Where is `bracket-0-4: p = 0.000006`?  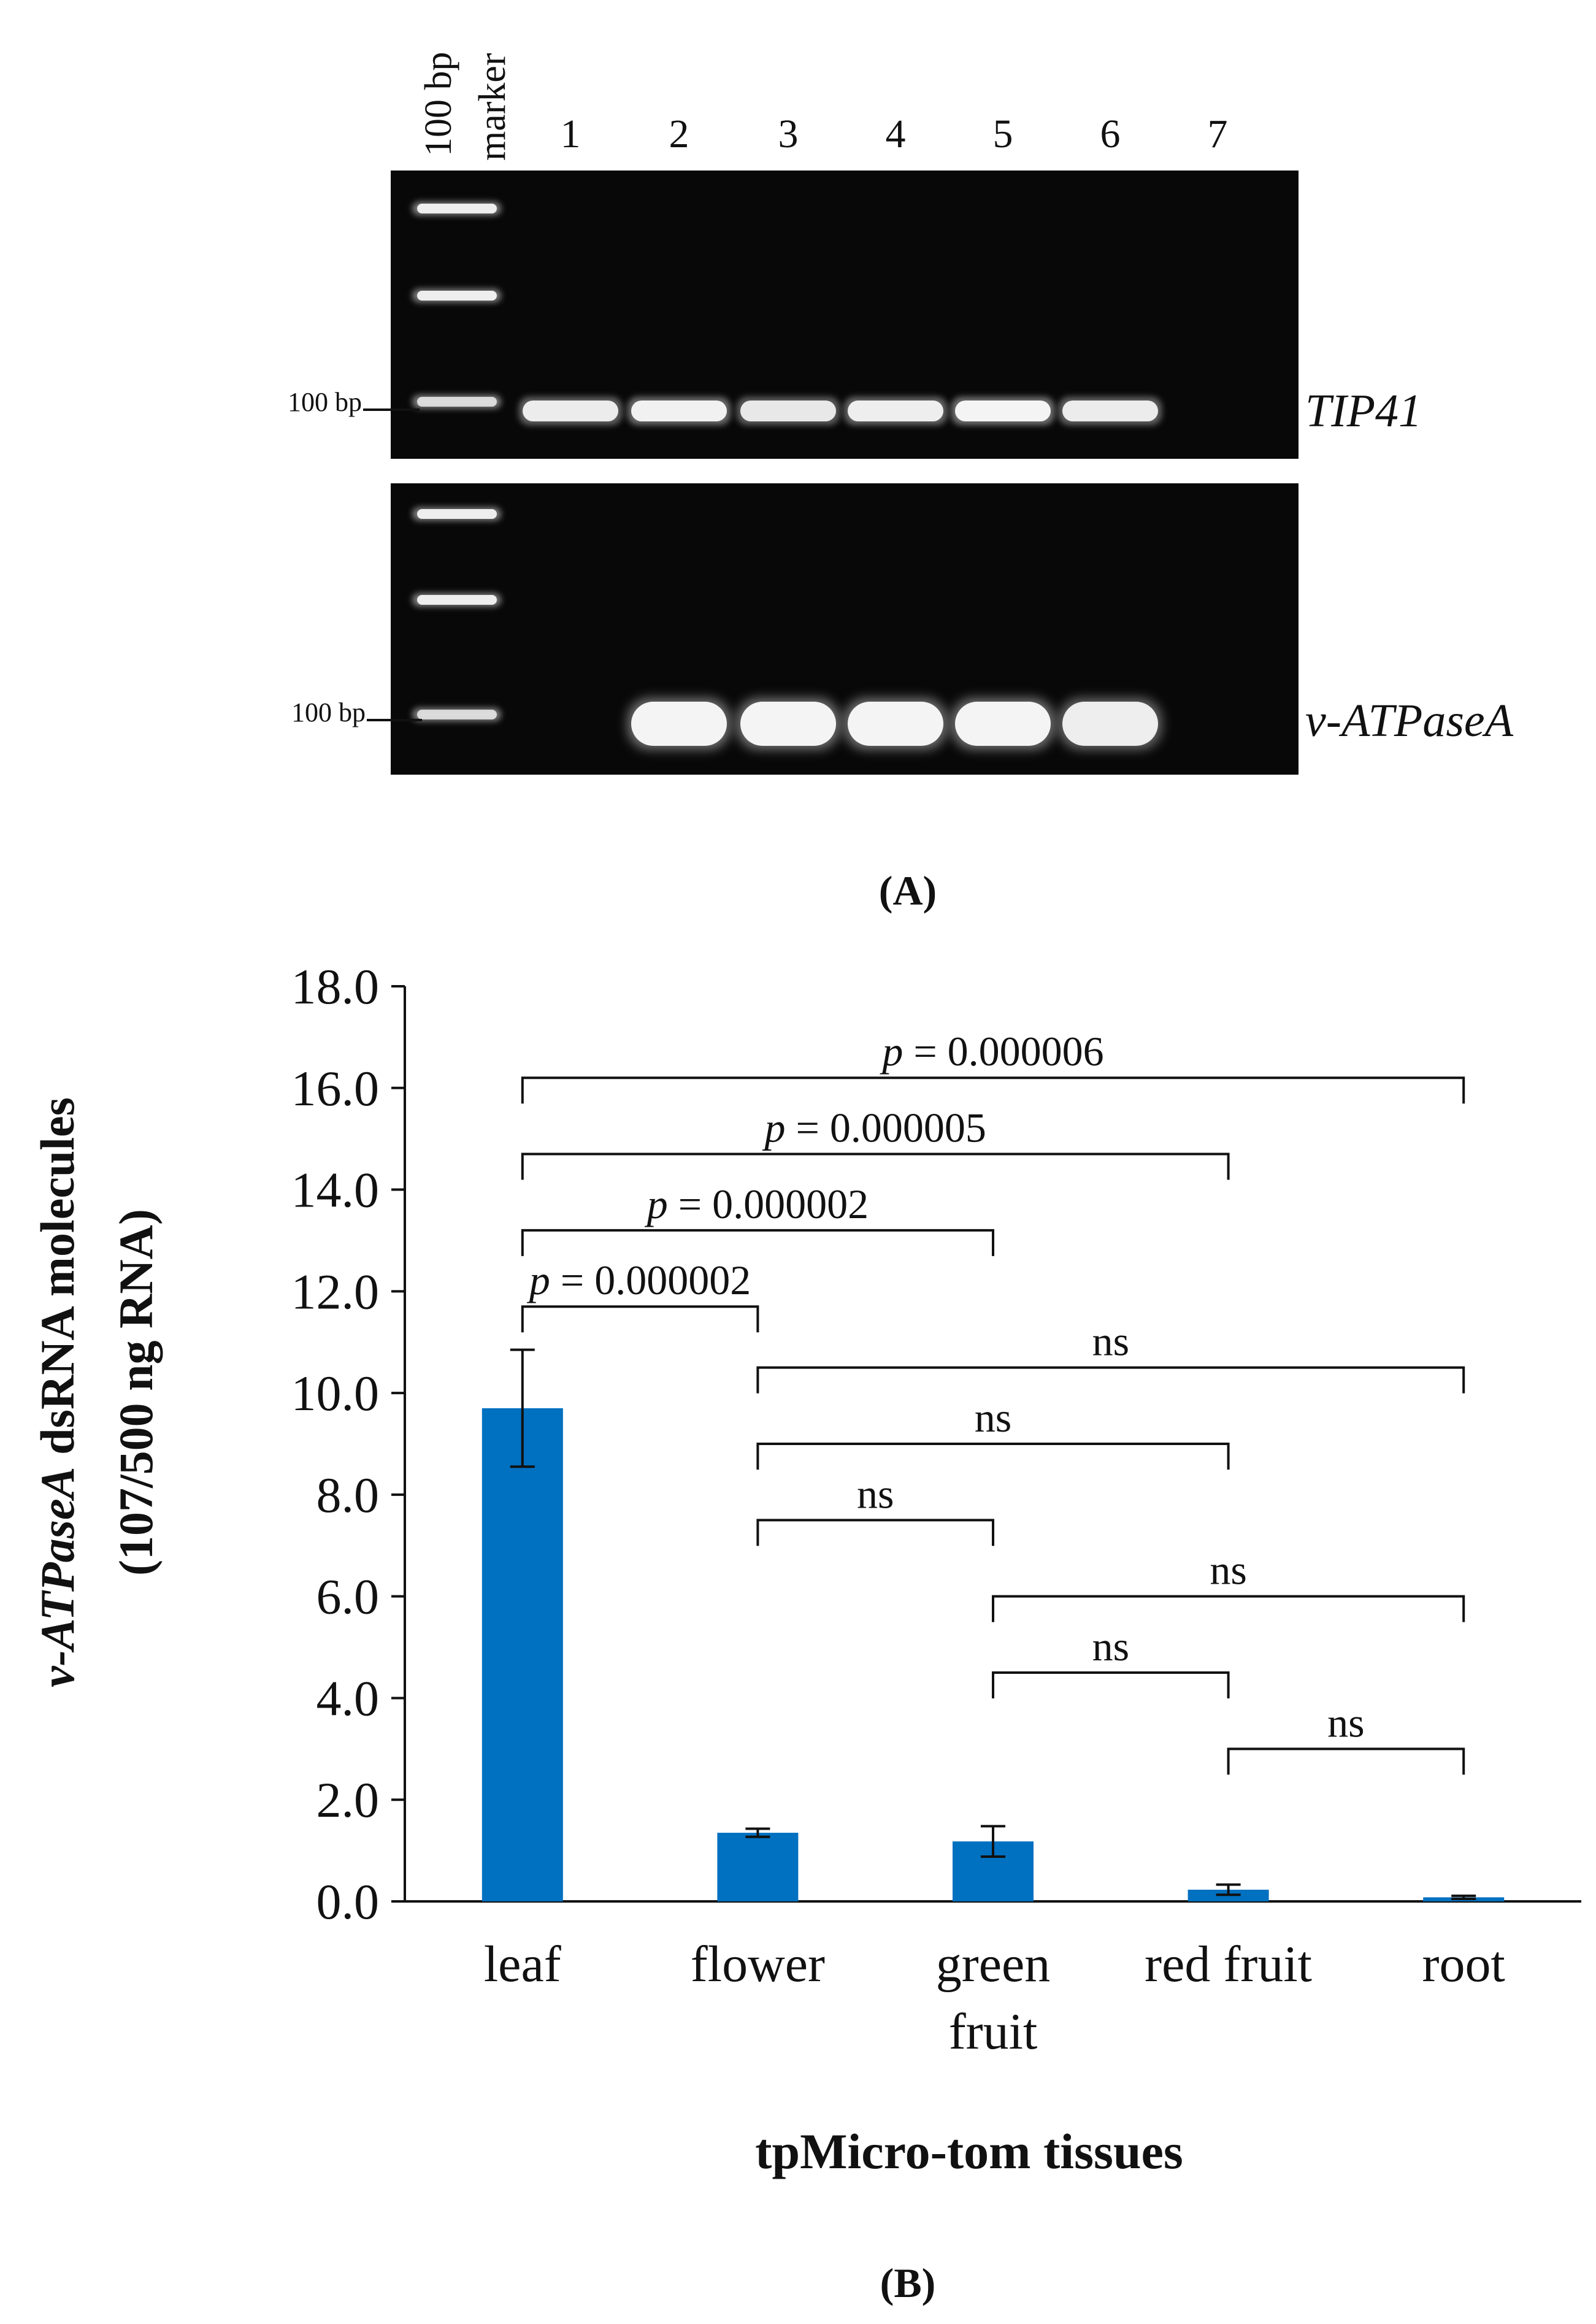
bracket-0-4: p = 0.000006 is located at coordinates (993, 1066).